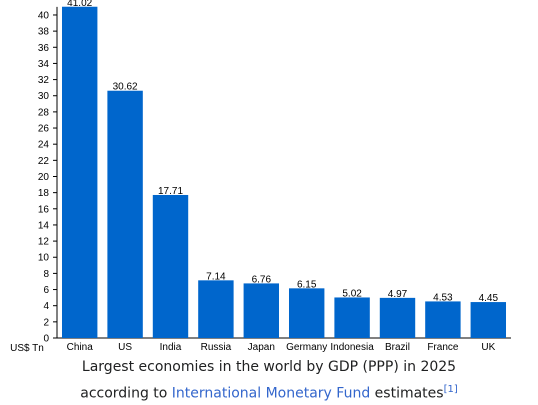  I want to click on value-label: 7.14, so click(216, 276).